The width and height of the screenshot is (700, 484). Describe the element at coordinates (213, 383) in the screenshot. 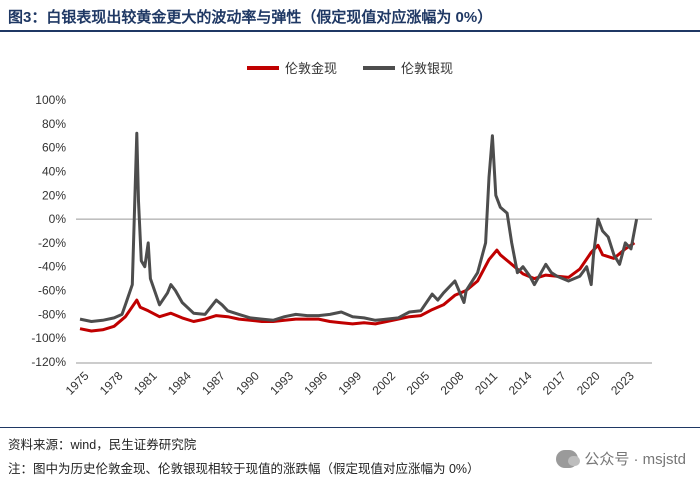

I see `x-tick-label: 1987` at that location.